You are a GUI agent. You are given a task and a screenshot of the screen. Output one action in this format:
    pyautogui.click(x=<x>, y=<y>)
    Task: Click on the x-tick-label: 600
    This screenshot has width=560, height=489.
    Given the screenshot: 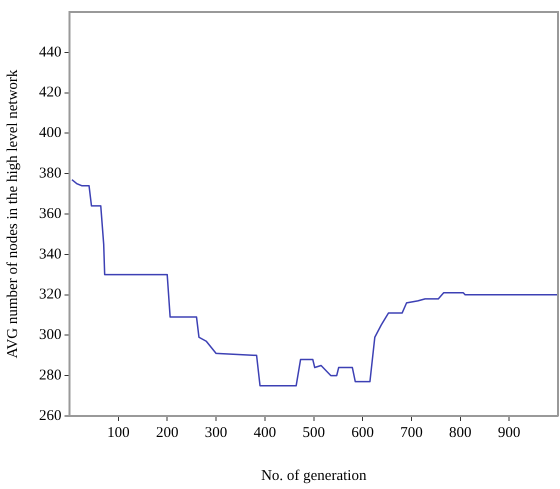 What is the action you would take?
    pyautogui.click(x=362, y=432)
    